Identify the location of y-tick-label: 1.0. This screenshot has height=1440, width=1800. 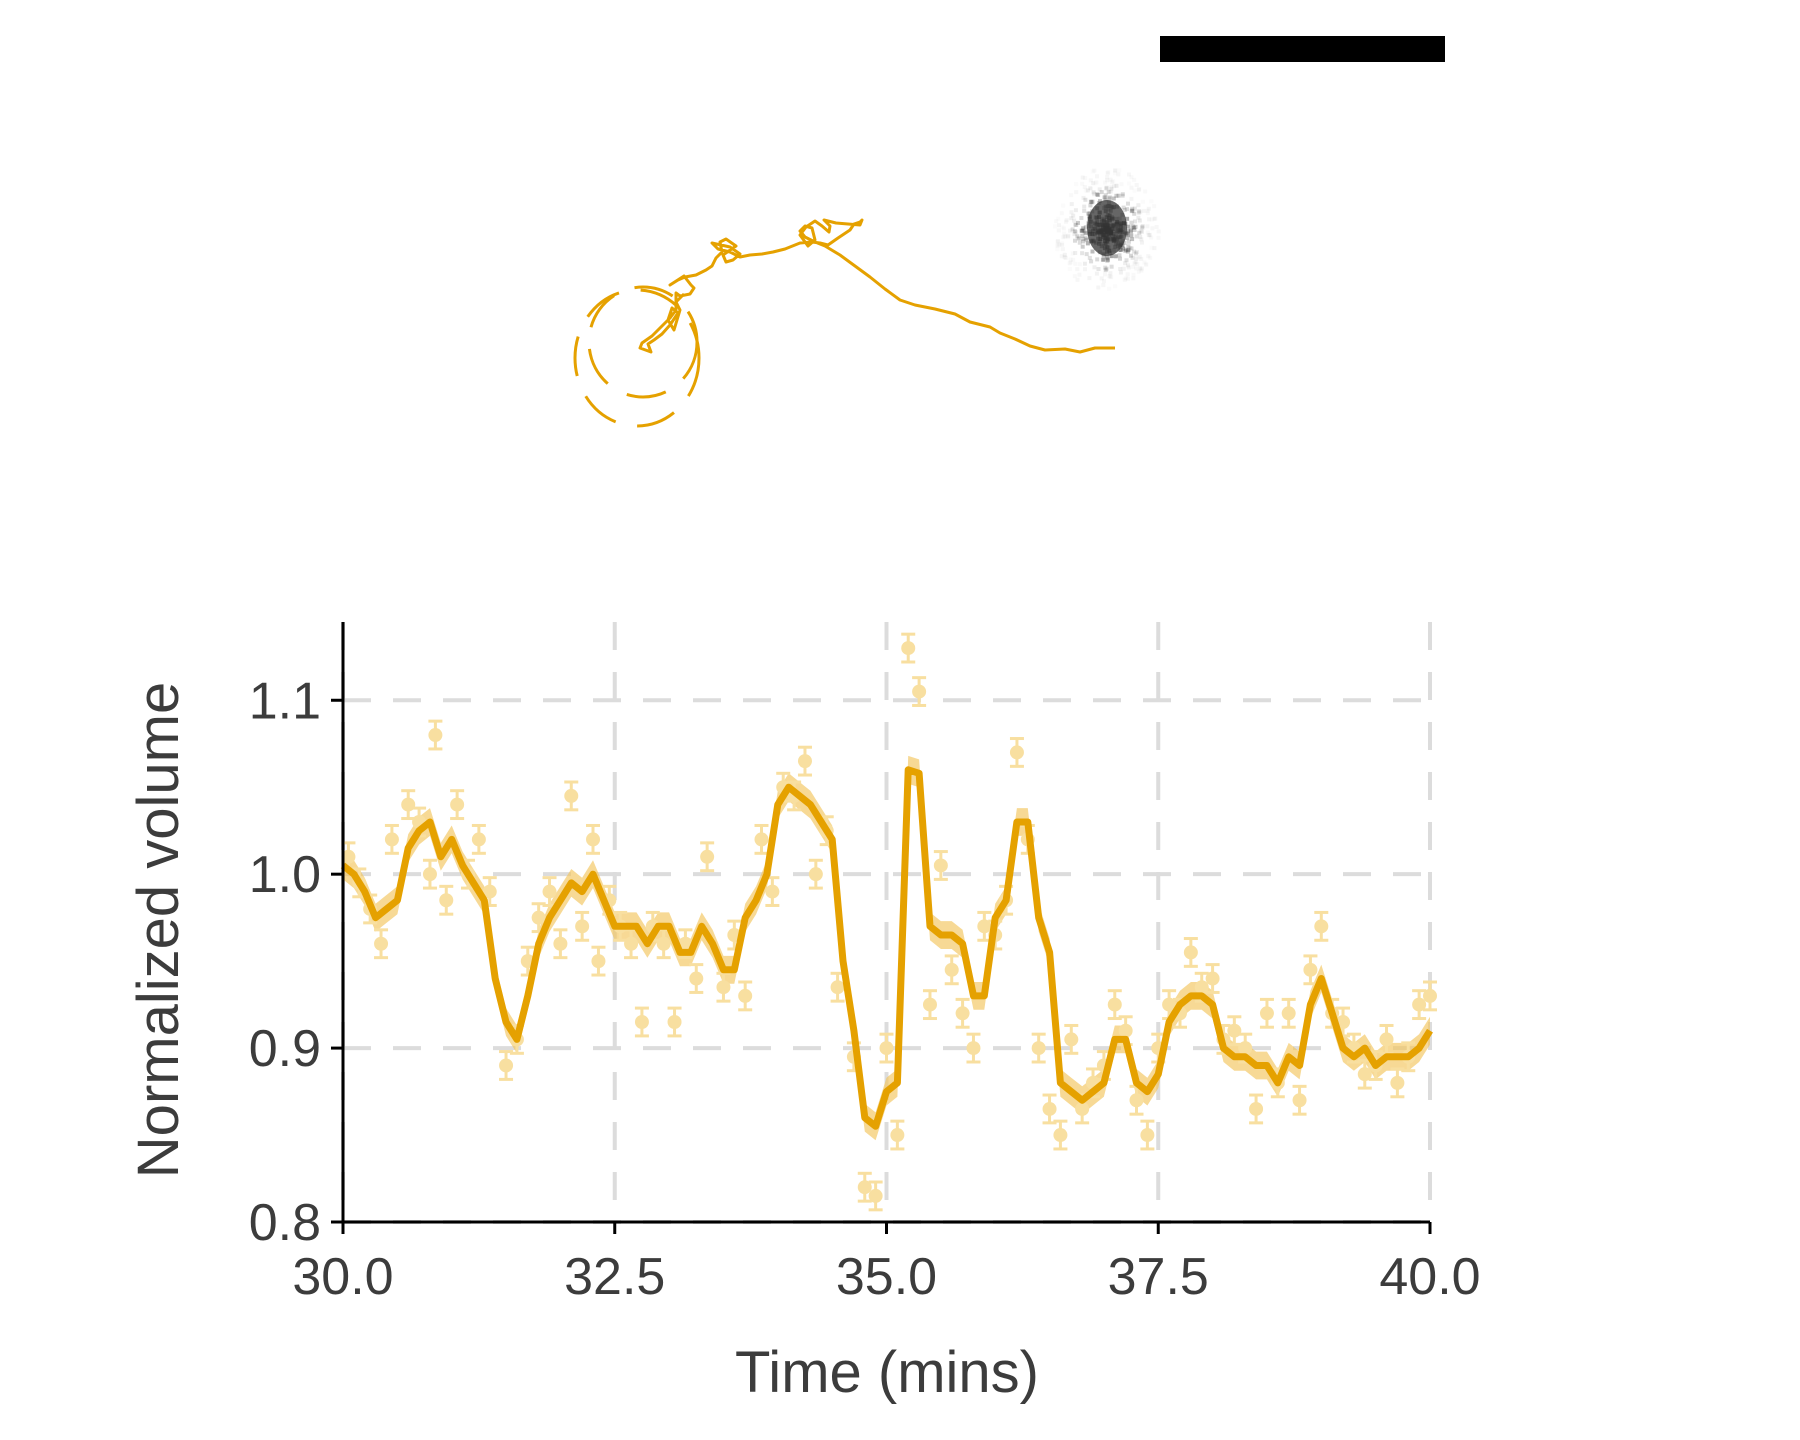
(285, 875).